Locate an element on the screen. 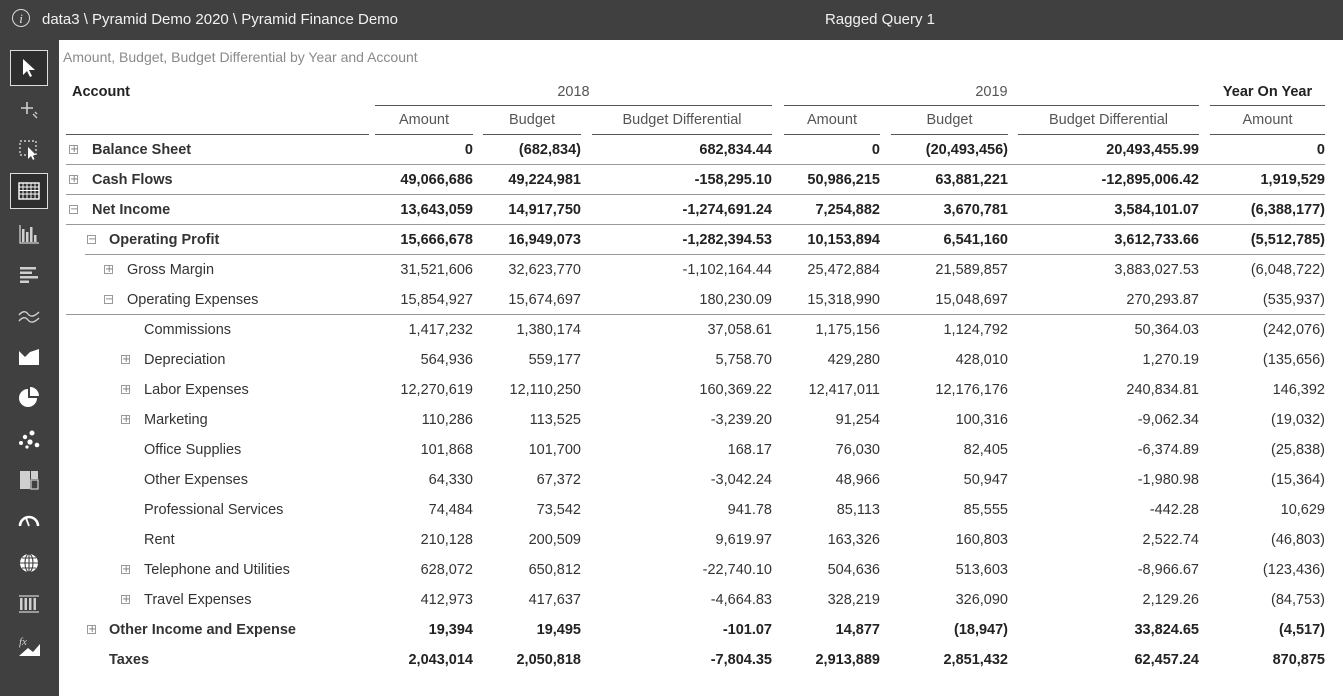 The width and height of the screenshot is (1343, 696). formula-icon: fx is located at coordinates (29, 646).